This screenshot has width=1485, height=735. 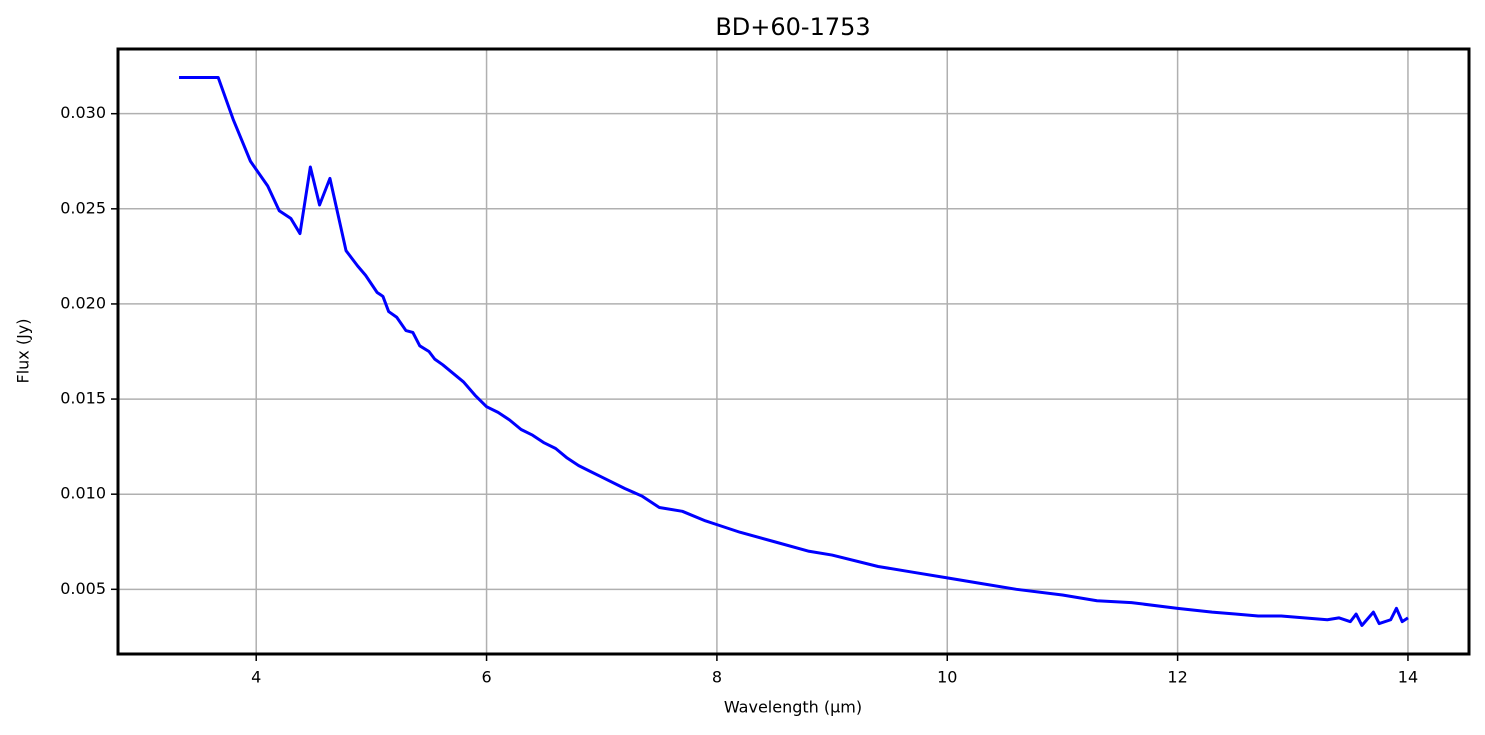 I want to click on y-tick-label: 0.025, so click(x=83, y=207).